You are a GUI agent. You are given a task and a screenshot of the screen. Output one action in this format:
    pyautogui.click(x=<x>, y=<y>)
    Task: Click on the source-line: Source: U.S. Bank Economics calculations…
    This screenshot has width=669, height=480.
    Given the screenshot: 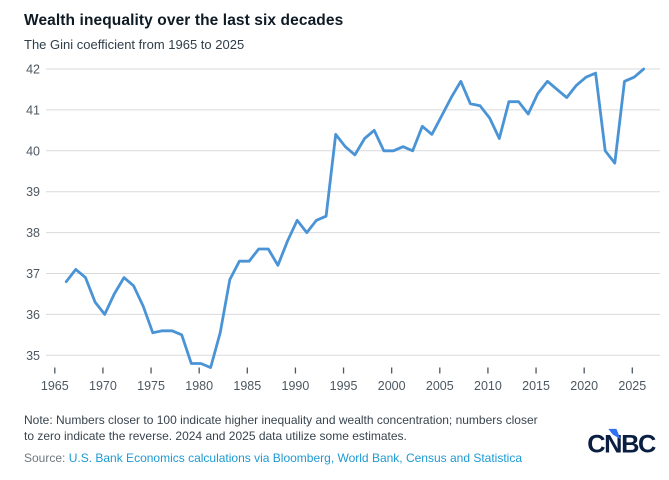 What is the action you would take?
    pyautogui.click(x=334, y=458)
    